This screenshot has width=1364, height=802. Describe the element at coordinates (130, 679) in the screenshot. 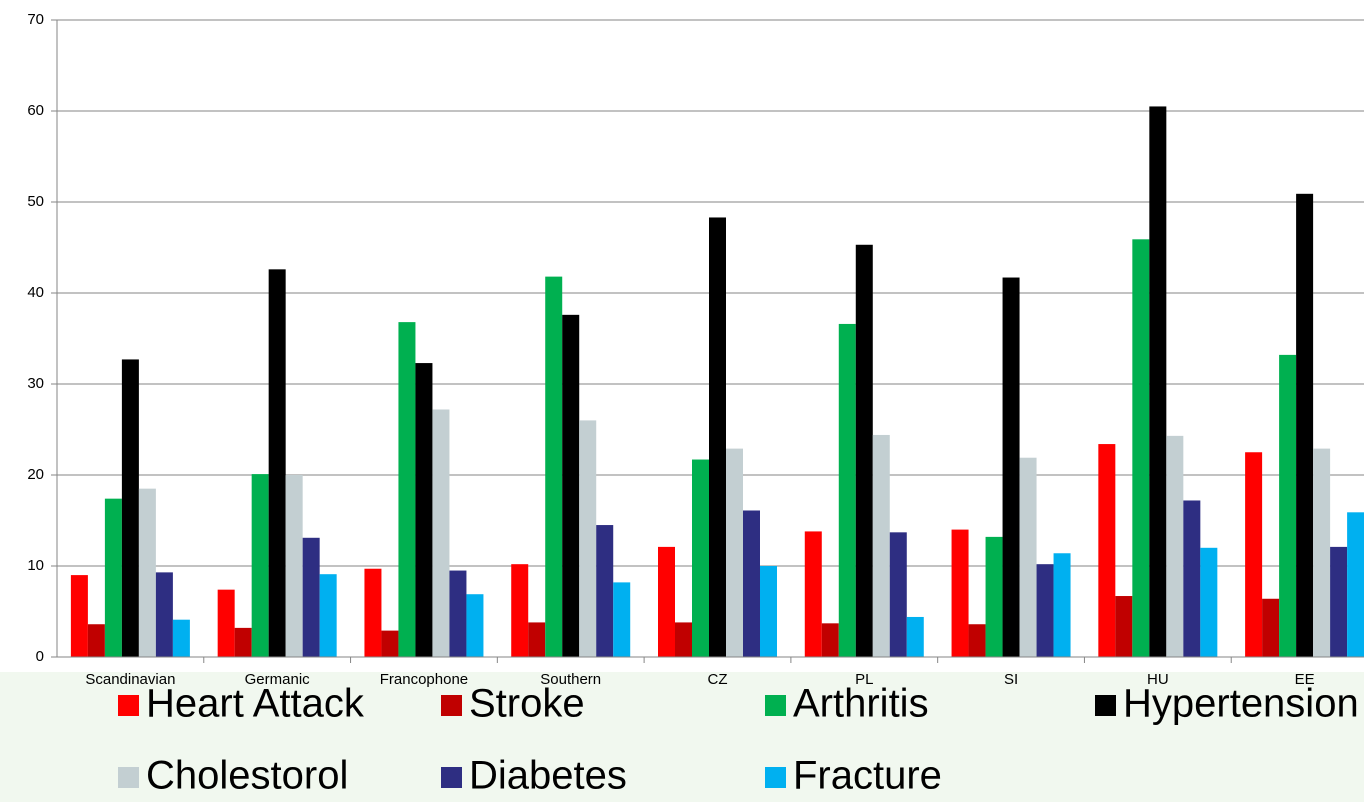

I see `x-tick-label: Scandinavian` at that location.